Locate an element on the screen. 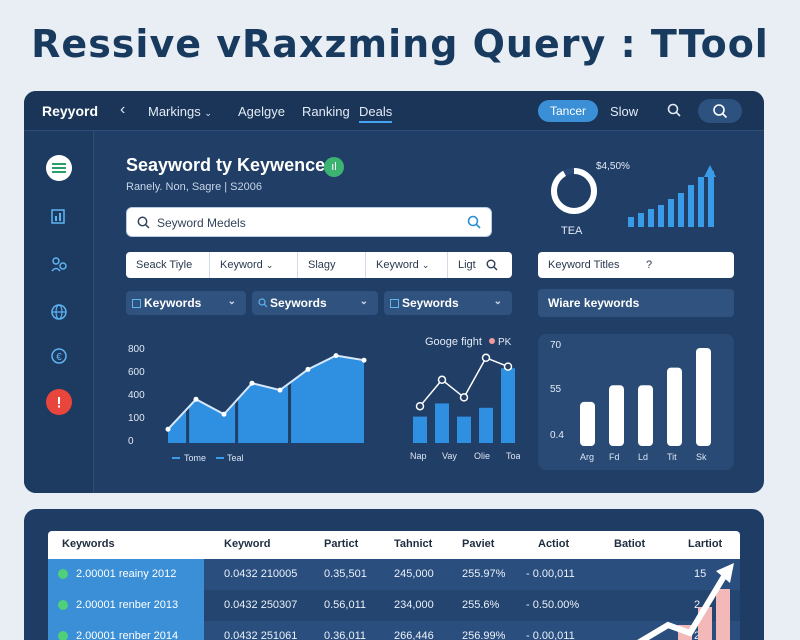  folder-icon is located at coordinates (394, 304).